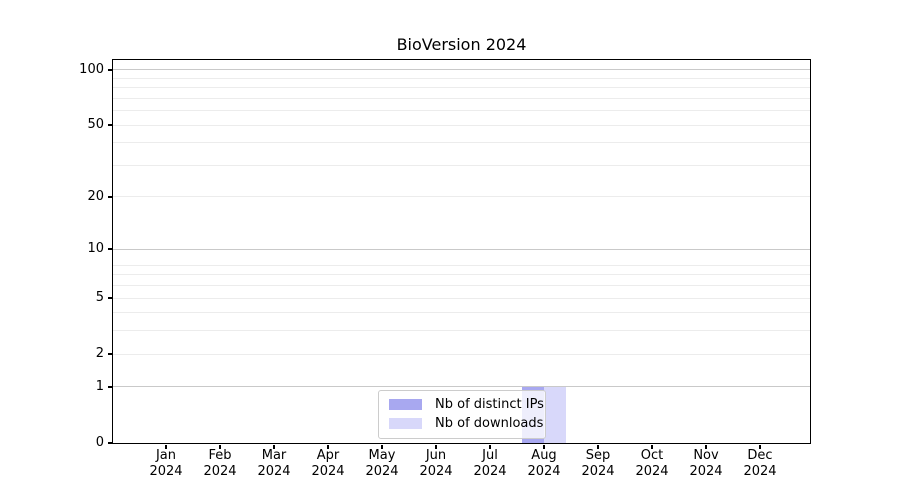 Image resolution: width=900 pixels, height=500 pixels. I want to click on legend-swatch-downloads, so click(405, 423).